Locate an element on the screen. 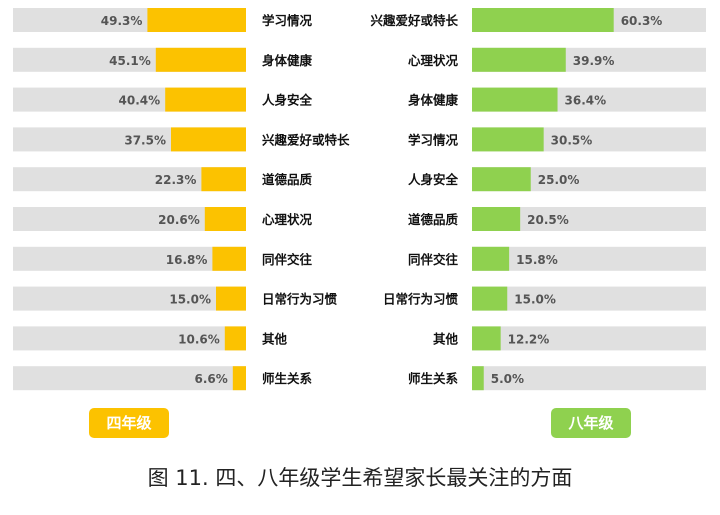 The height and width of the screenshot is (515, 720). grade4-category-label: 同伴交往 is located at coordinates (287, 259).